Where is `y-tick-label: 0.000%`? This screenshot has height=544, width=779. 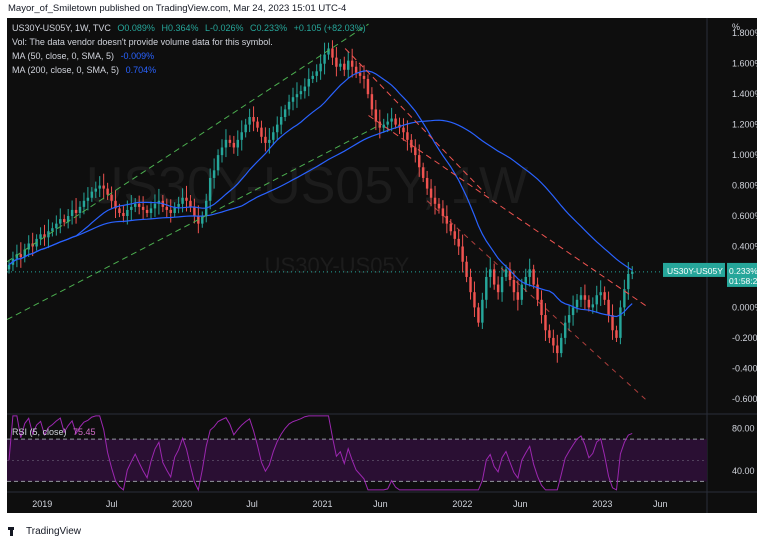 y-tick-label: 0.000% is located at coordinates (744, 307).